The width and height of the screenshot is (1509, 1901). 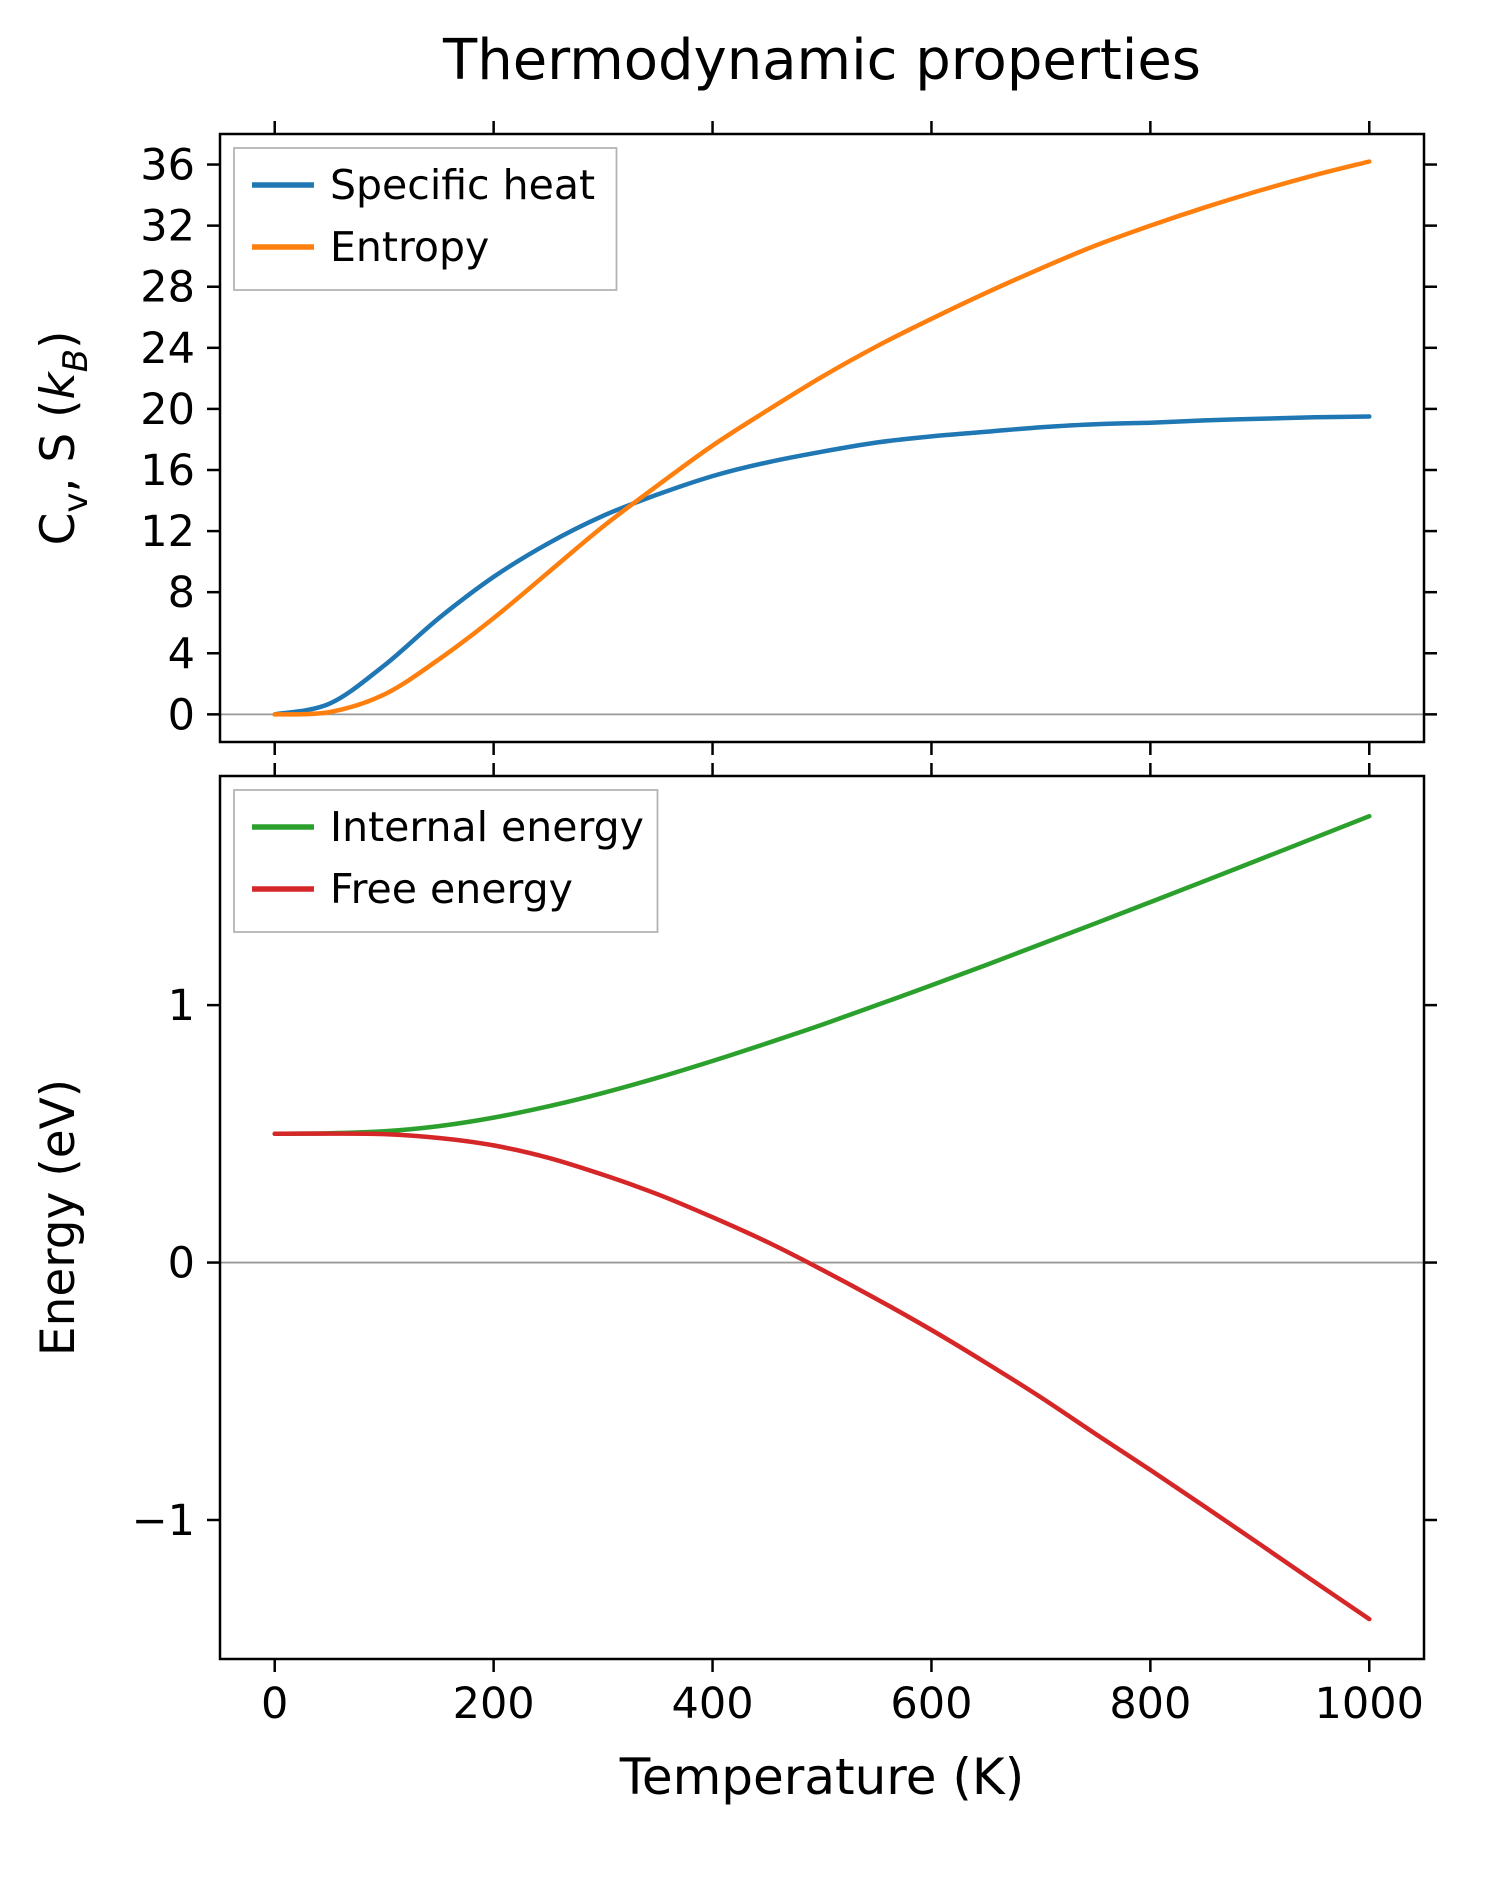 What do you see at coordinates (494, 1704) in the screenshot?
I see `x-tick-label: 200` at bounding box center [494, 1704].